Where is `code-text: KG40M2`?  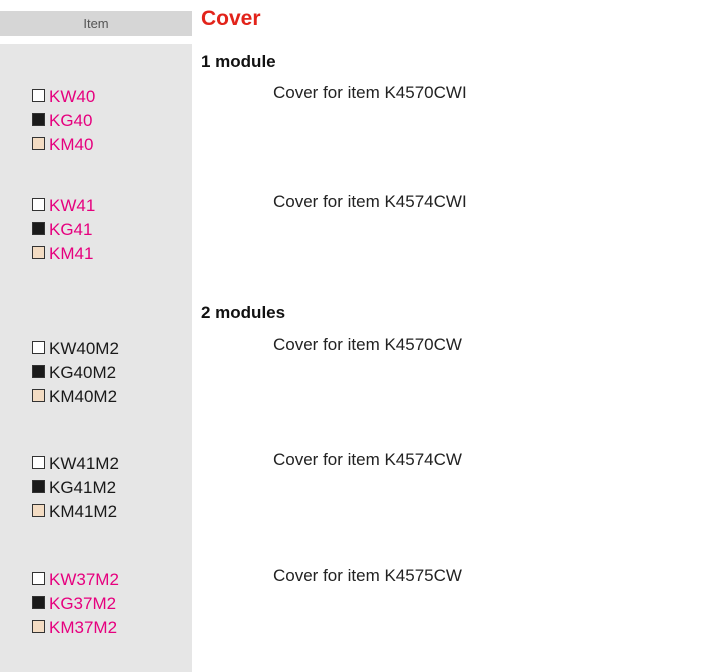 code-text: KG40M2 is located at coordinates (83, 372).